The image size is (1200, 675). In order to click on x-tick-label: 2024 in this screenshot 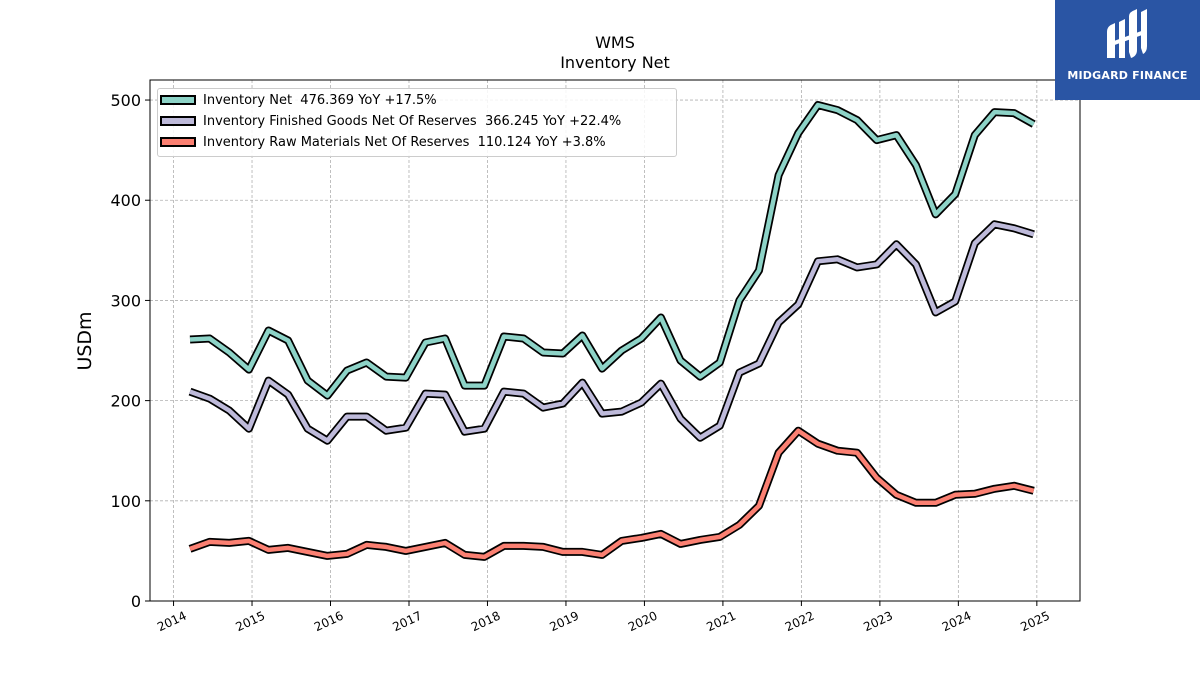, I will do `click(957, 622)`.